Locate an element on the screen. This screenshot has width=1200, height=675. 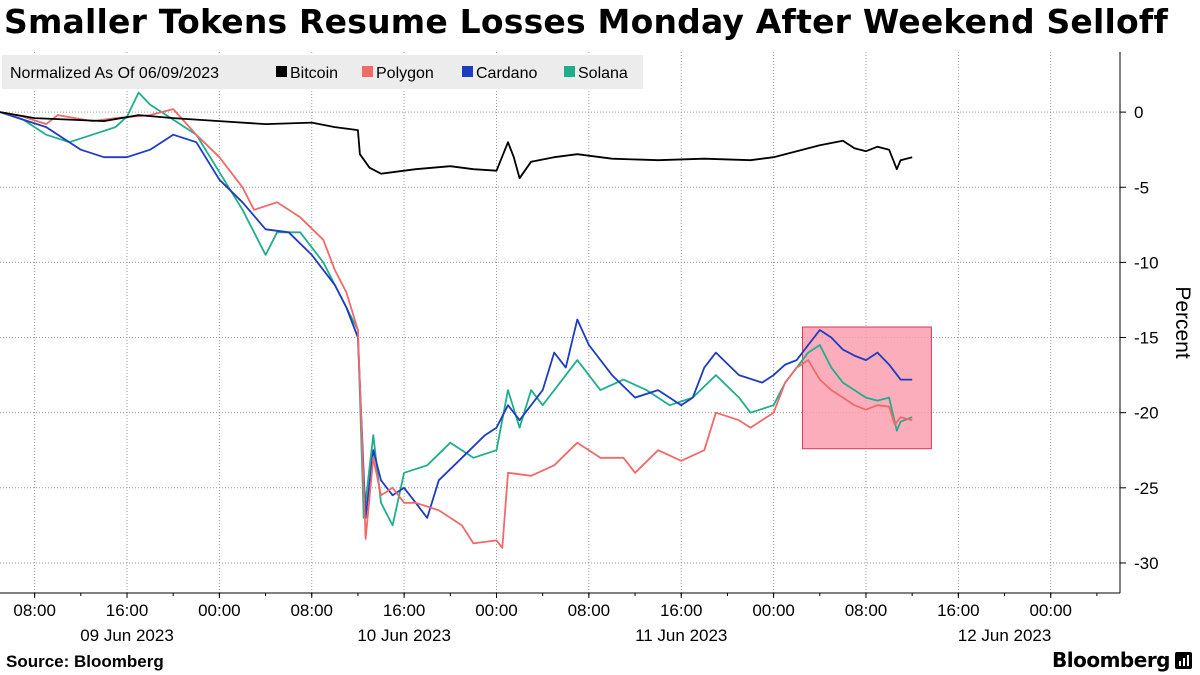
y-tick-label: -5 is located at coordinates (1141, 187).